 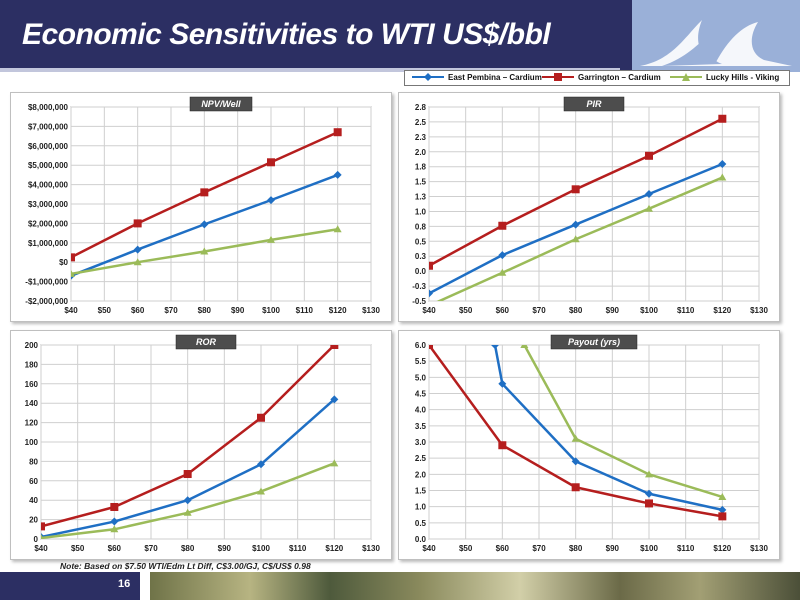 What do you see at coordinates (421, 211) in the screenshot?
I see `y-tick-label: 1.0` at bounding box center [421, 211].